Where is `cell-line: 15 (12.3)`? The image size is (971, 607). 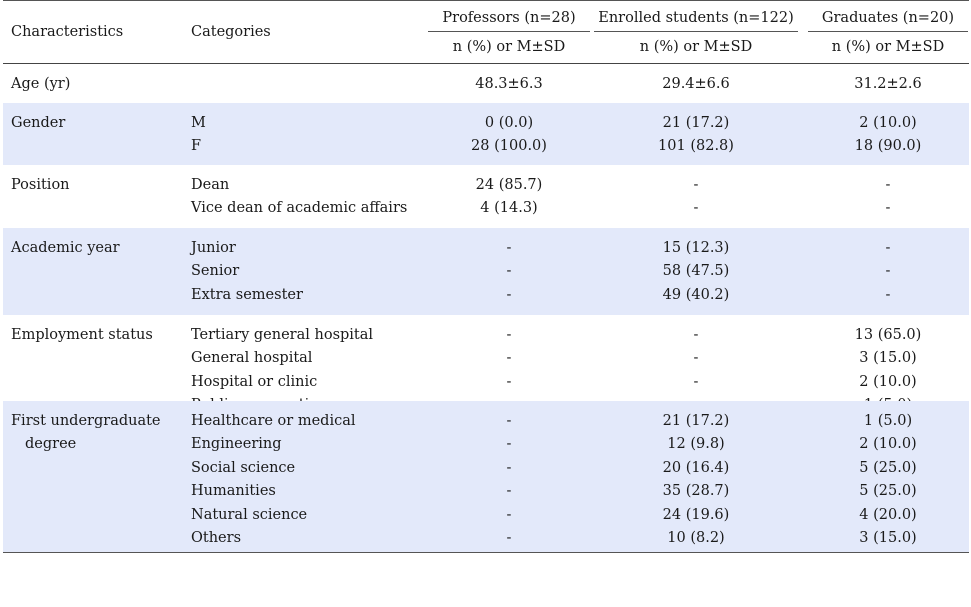 cell-line: 15 (12.3) is located at coordinates (696, 248).